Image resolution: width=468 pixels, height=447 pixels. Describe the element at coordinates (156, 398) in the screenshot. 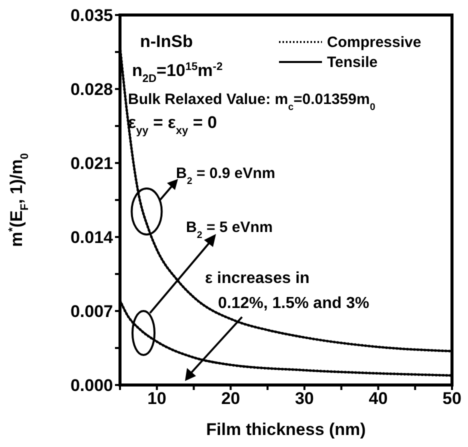

I see `x-tick-label: 10` at that location.